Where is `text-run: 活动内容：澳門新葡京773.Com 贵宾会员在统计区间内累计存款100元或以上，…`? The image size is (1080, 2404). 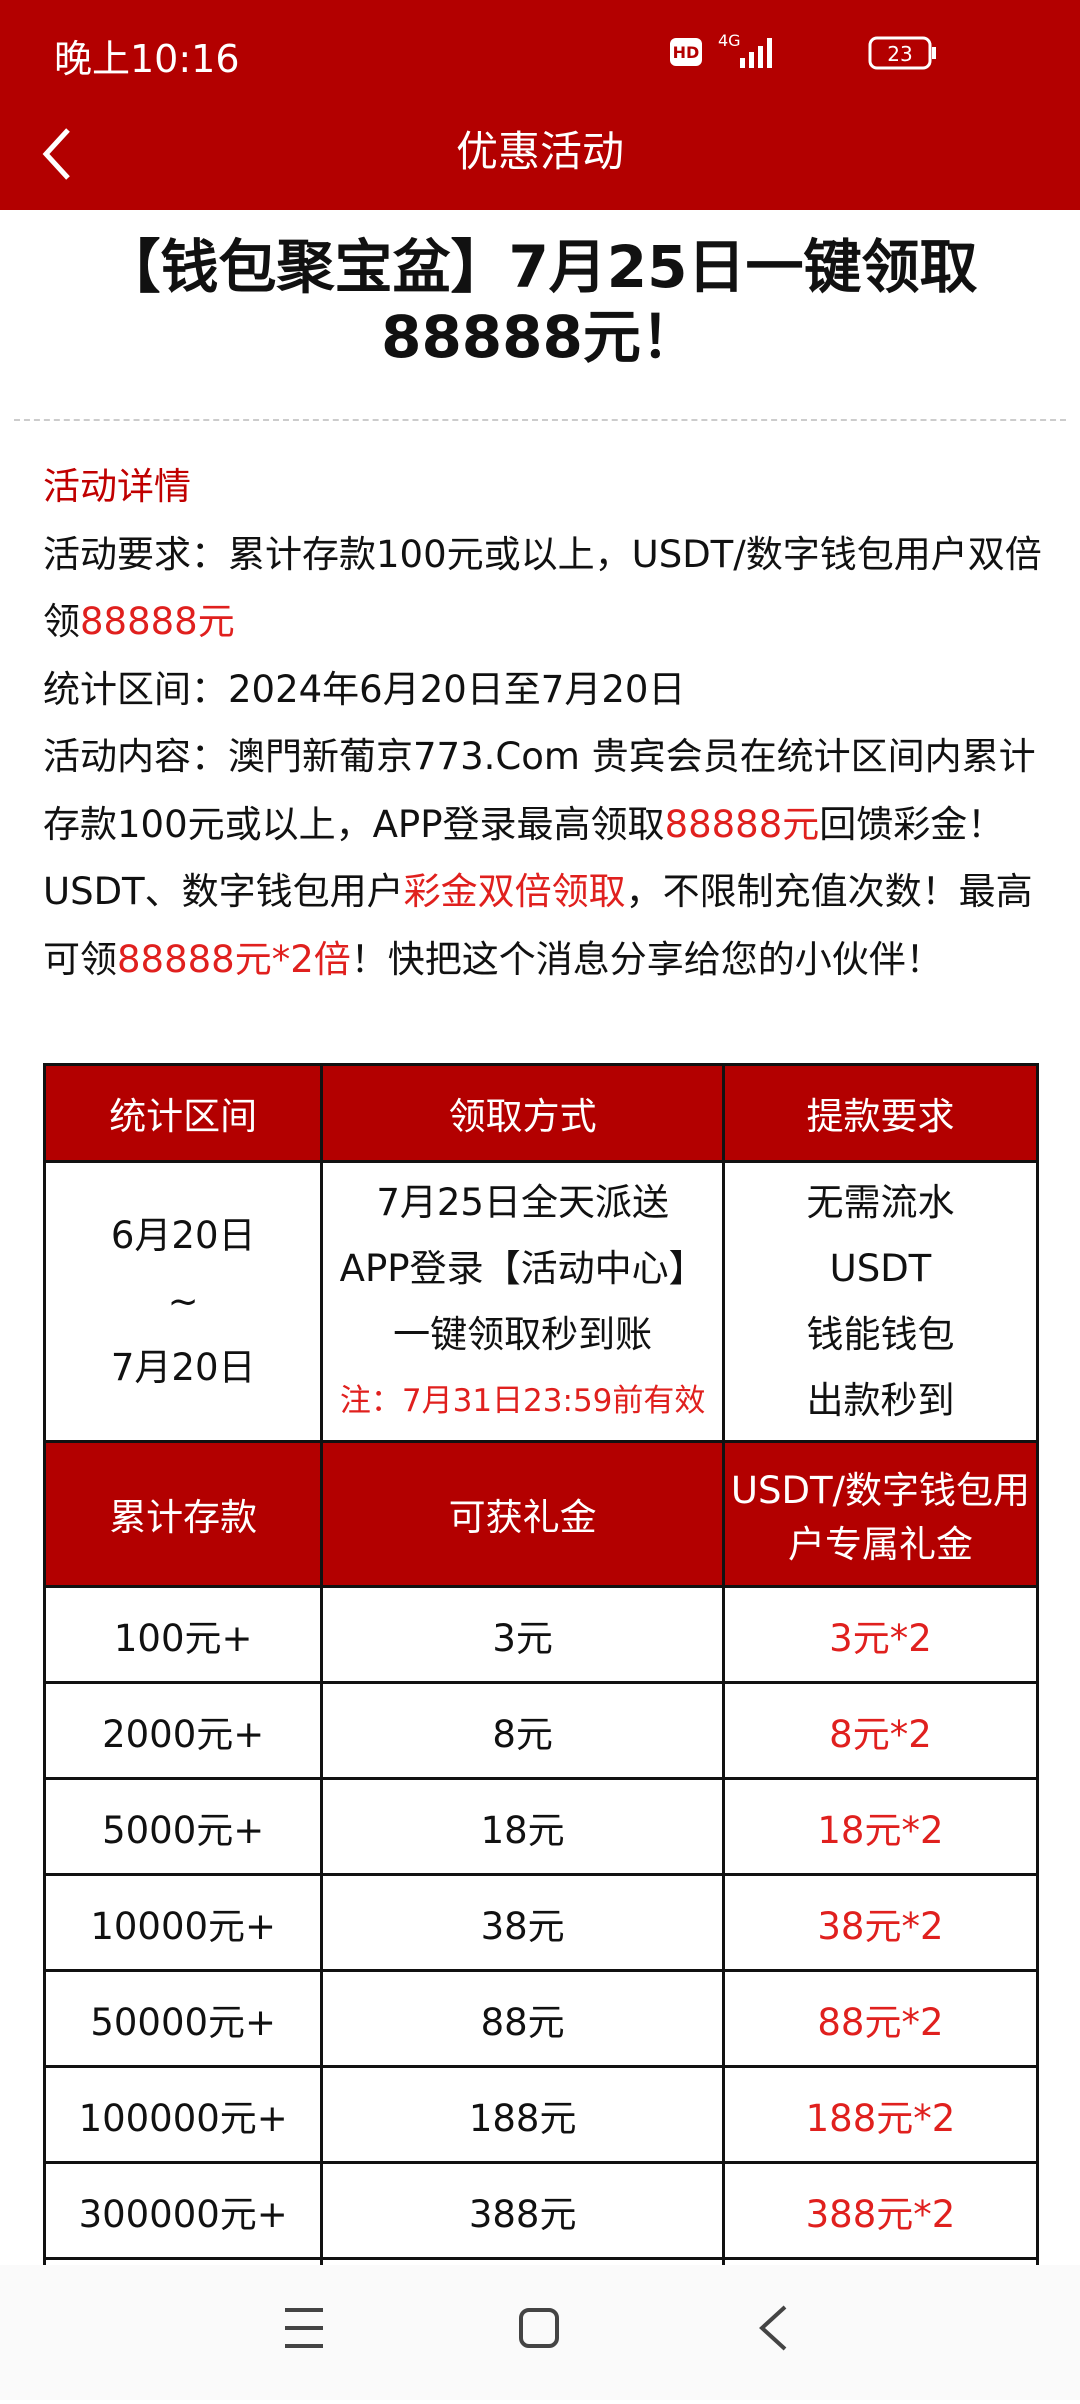 text-run: 活动内容：澳門新葡京773.Com 贵宾会员在统计区间内累计存款100元或以上，… is located at coordinates (539, 790).